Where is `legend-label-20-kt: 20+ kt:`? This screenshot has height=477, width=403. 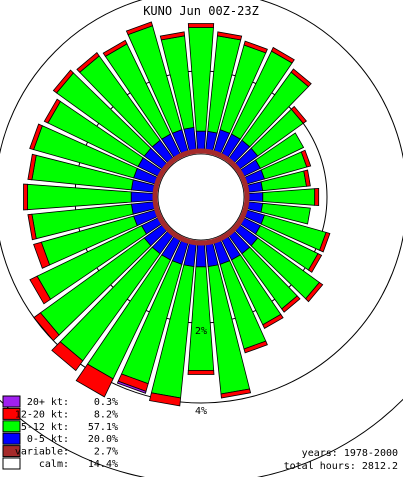 legend-label-20-kt: 20+ kt: is located at coordinates (48, 402).